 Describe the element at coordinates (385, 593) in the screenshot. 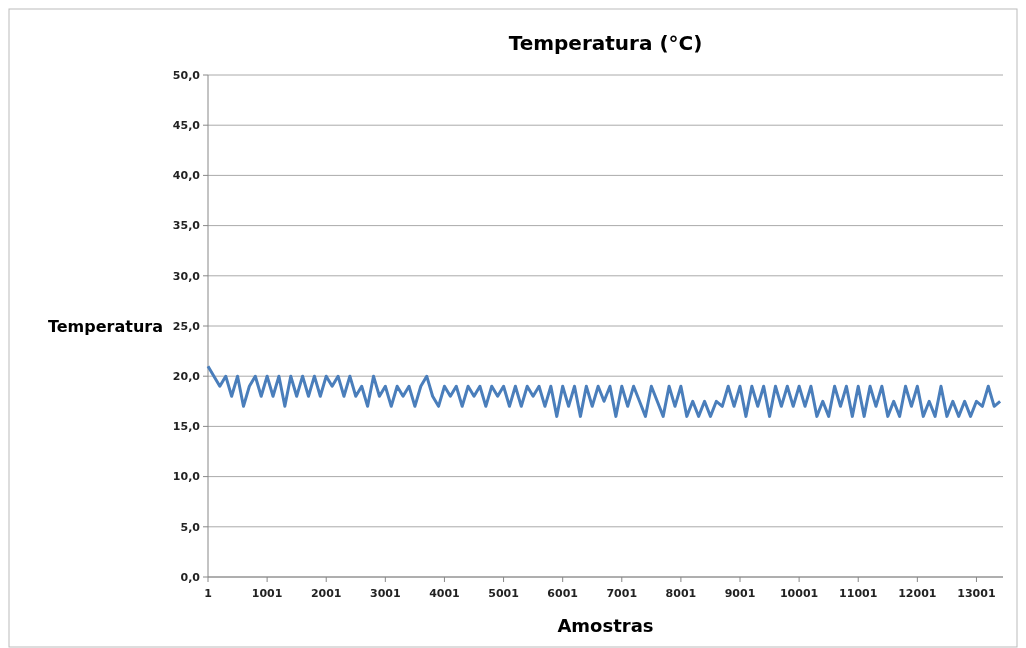

I see `x-tick-label: 3001` at that location.